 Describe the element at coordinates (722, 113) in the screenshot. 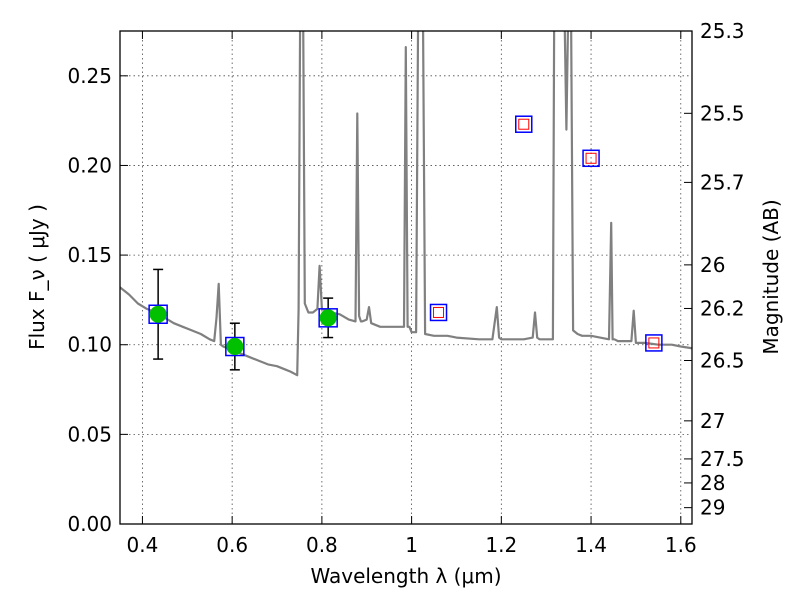

I see `y2-tick-label: 25.5` at that location.